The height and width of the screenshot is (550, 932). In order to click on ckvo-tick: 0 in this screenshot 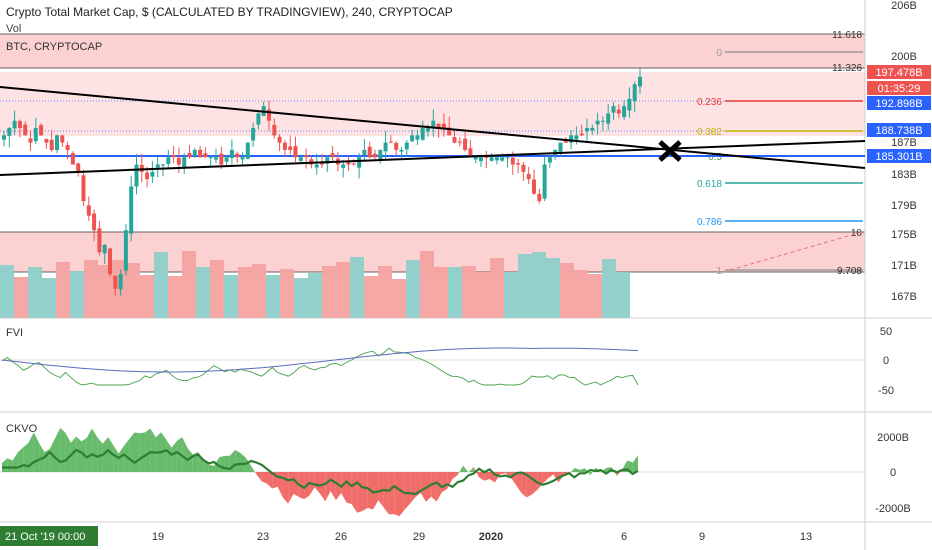, I will do `click(893, 473)`.